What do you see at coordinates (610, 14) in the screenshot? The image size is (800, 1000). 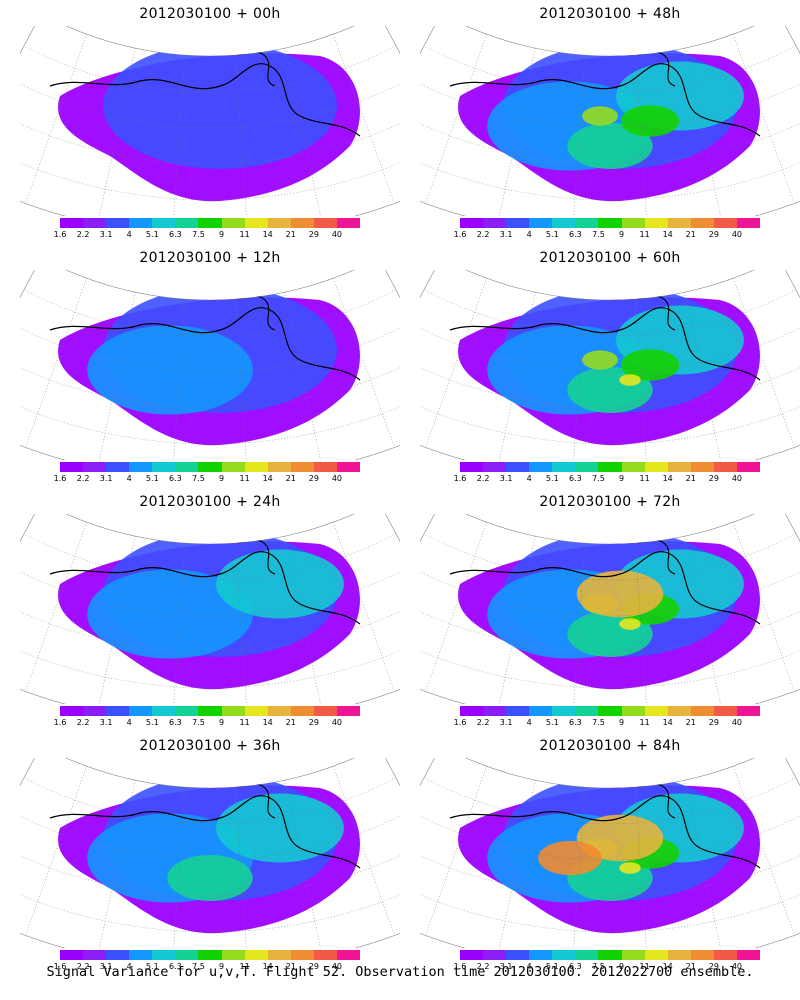 I see `panel-title: 2012030100 + 48h` at bounding box center [610, 14].